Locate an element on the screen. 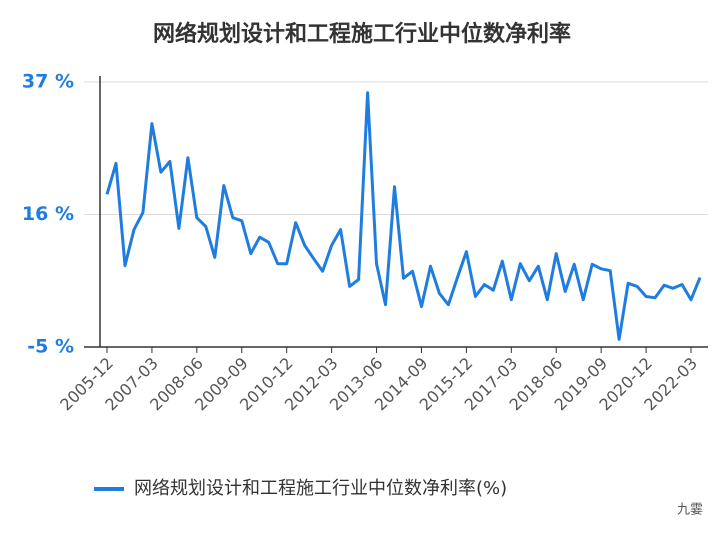  y-tick-label: -5 % is located at coordinates (50, 347).